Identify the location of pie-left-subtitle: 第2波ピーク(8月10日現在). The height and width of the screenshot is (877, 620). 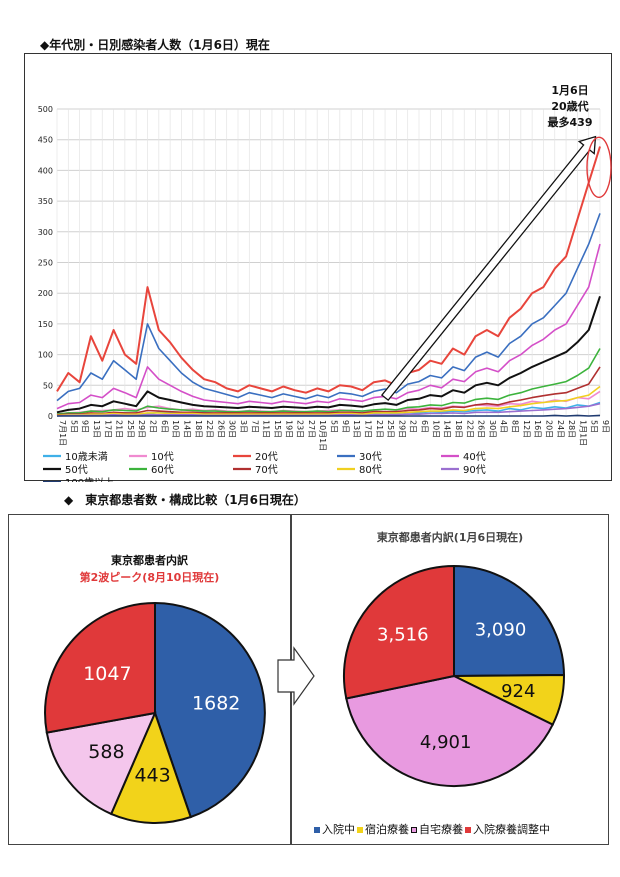
(149, 577).